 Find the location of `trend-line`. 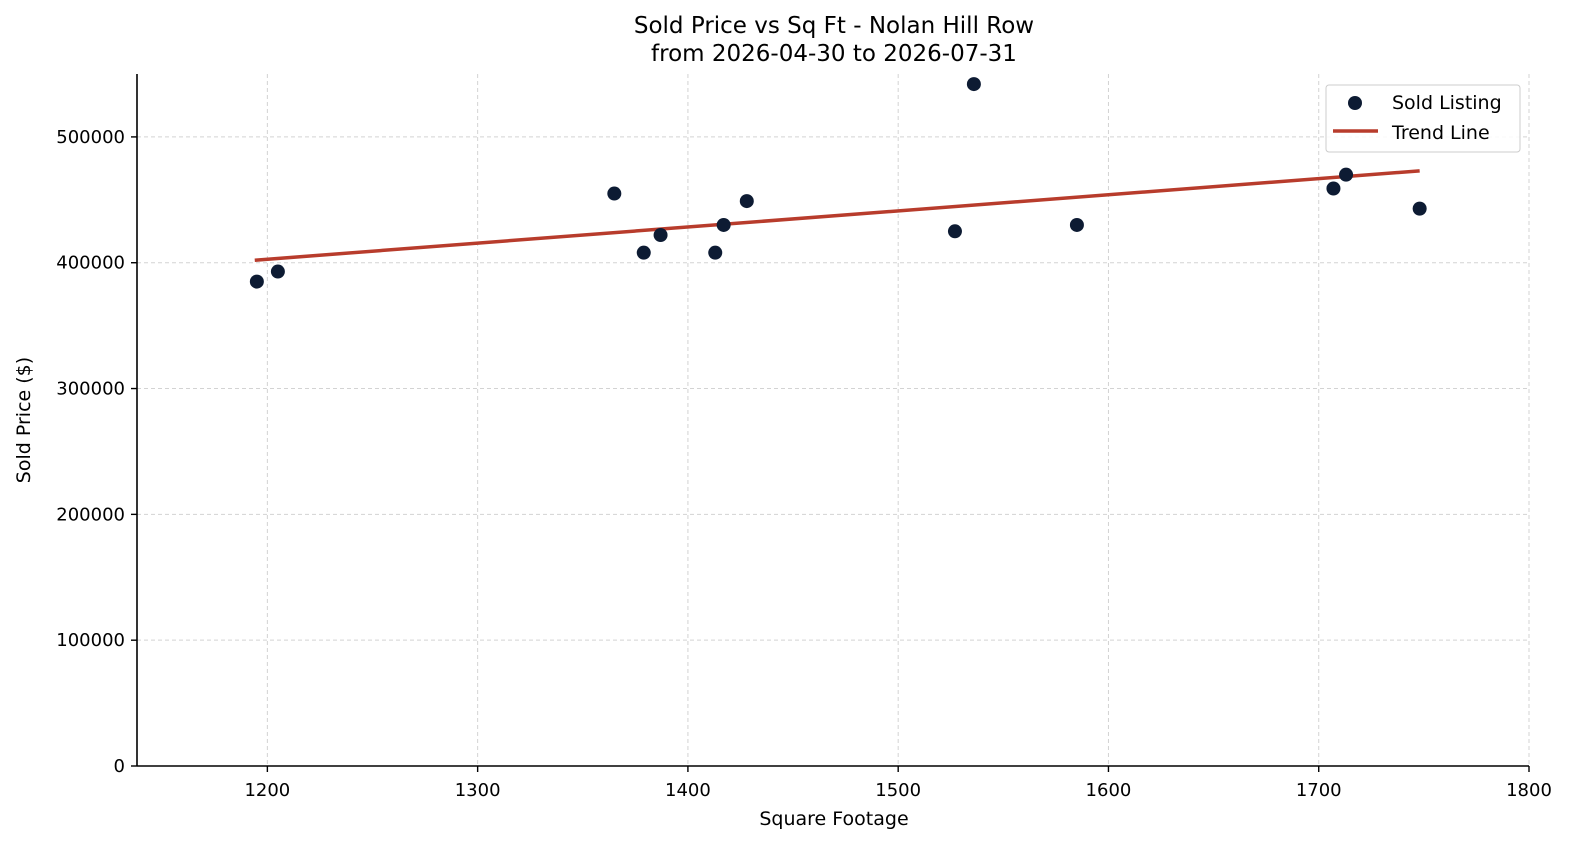

trend-line is located at coordinates (837, 215).